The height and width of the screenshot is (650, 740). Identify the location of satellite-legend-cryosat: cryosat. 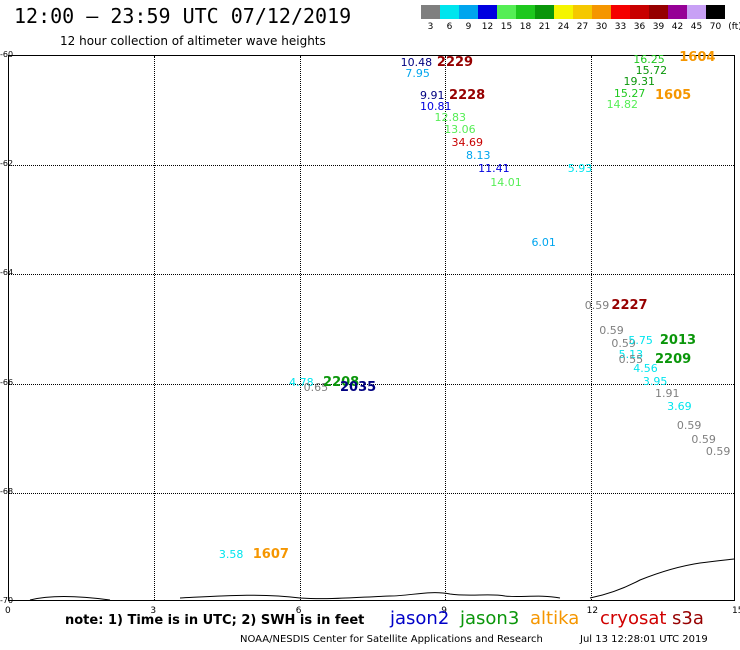
(633, 618).